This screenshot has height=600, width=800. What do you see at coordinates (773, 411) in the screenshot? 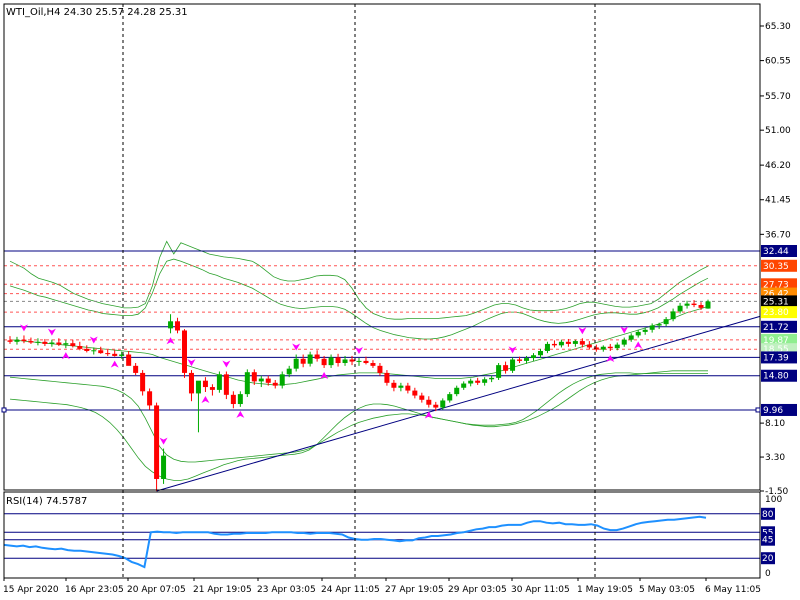
I see `level-tag-label: 9.96` at bounding box center [773, 411].